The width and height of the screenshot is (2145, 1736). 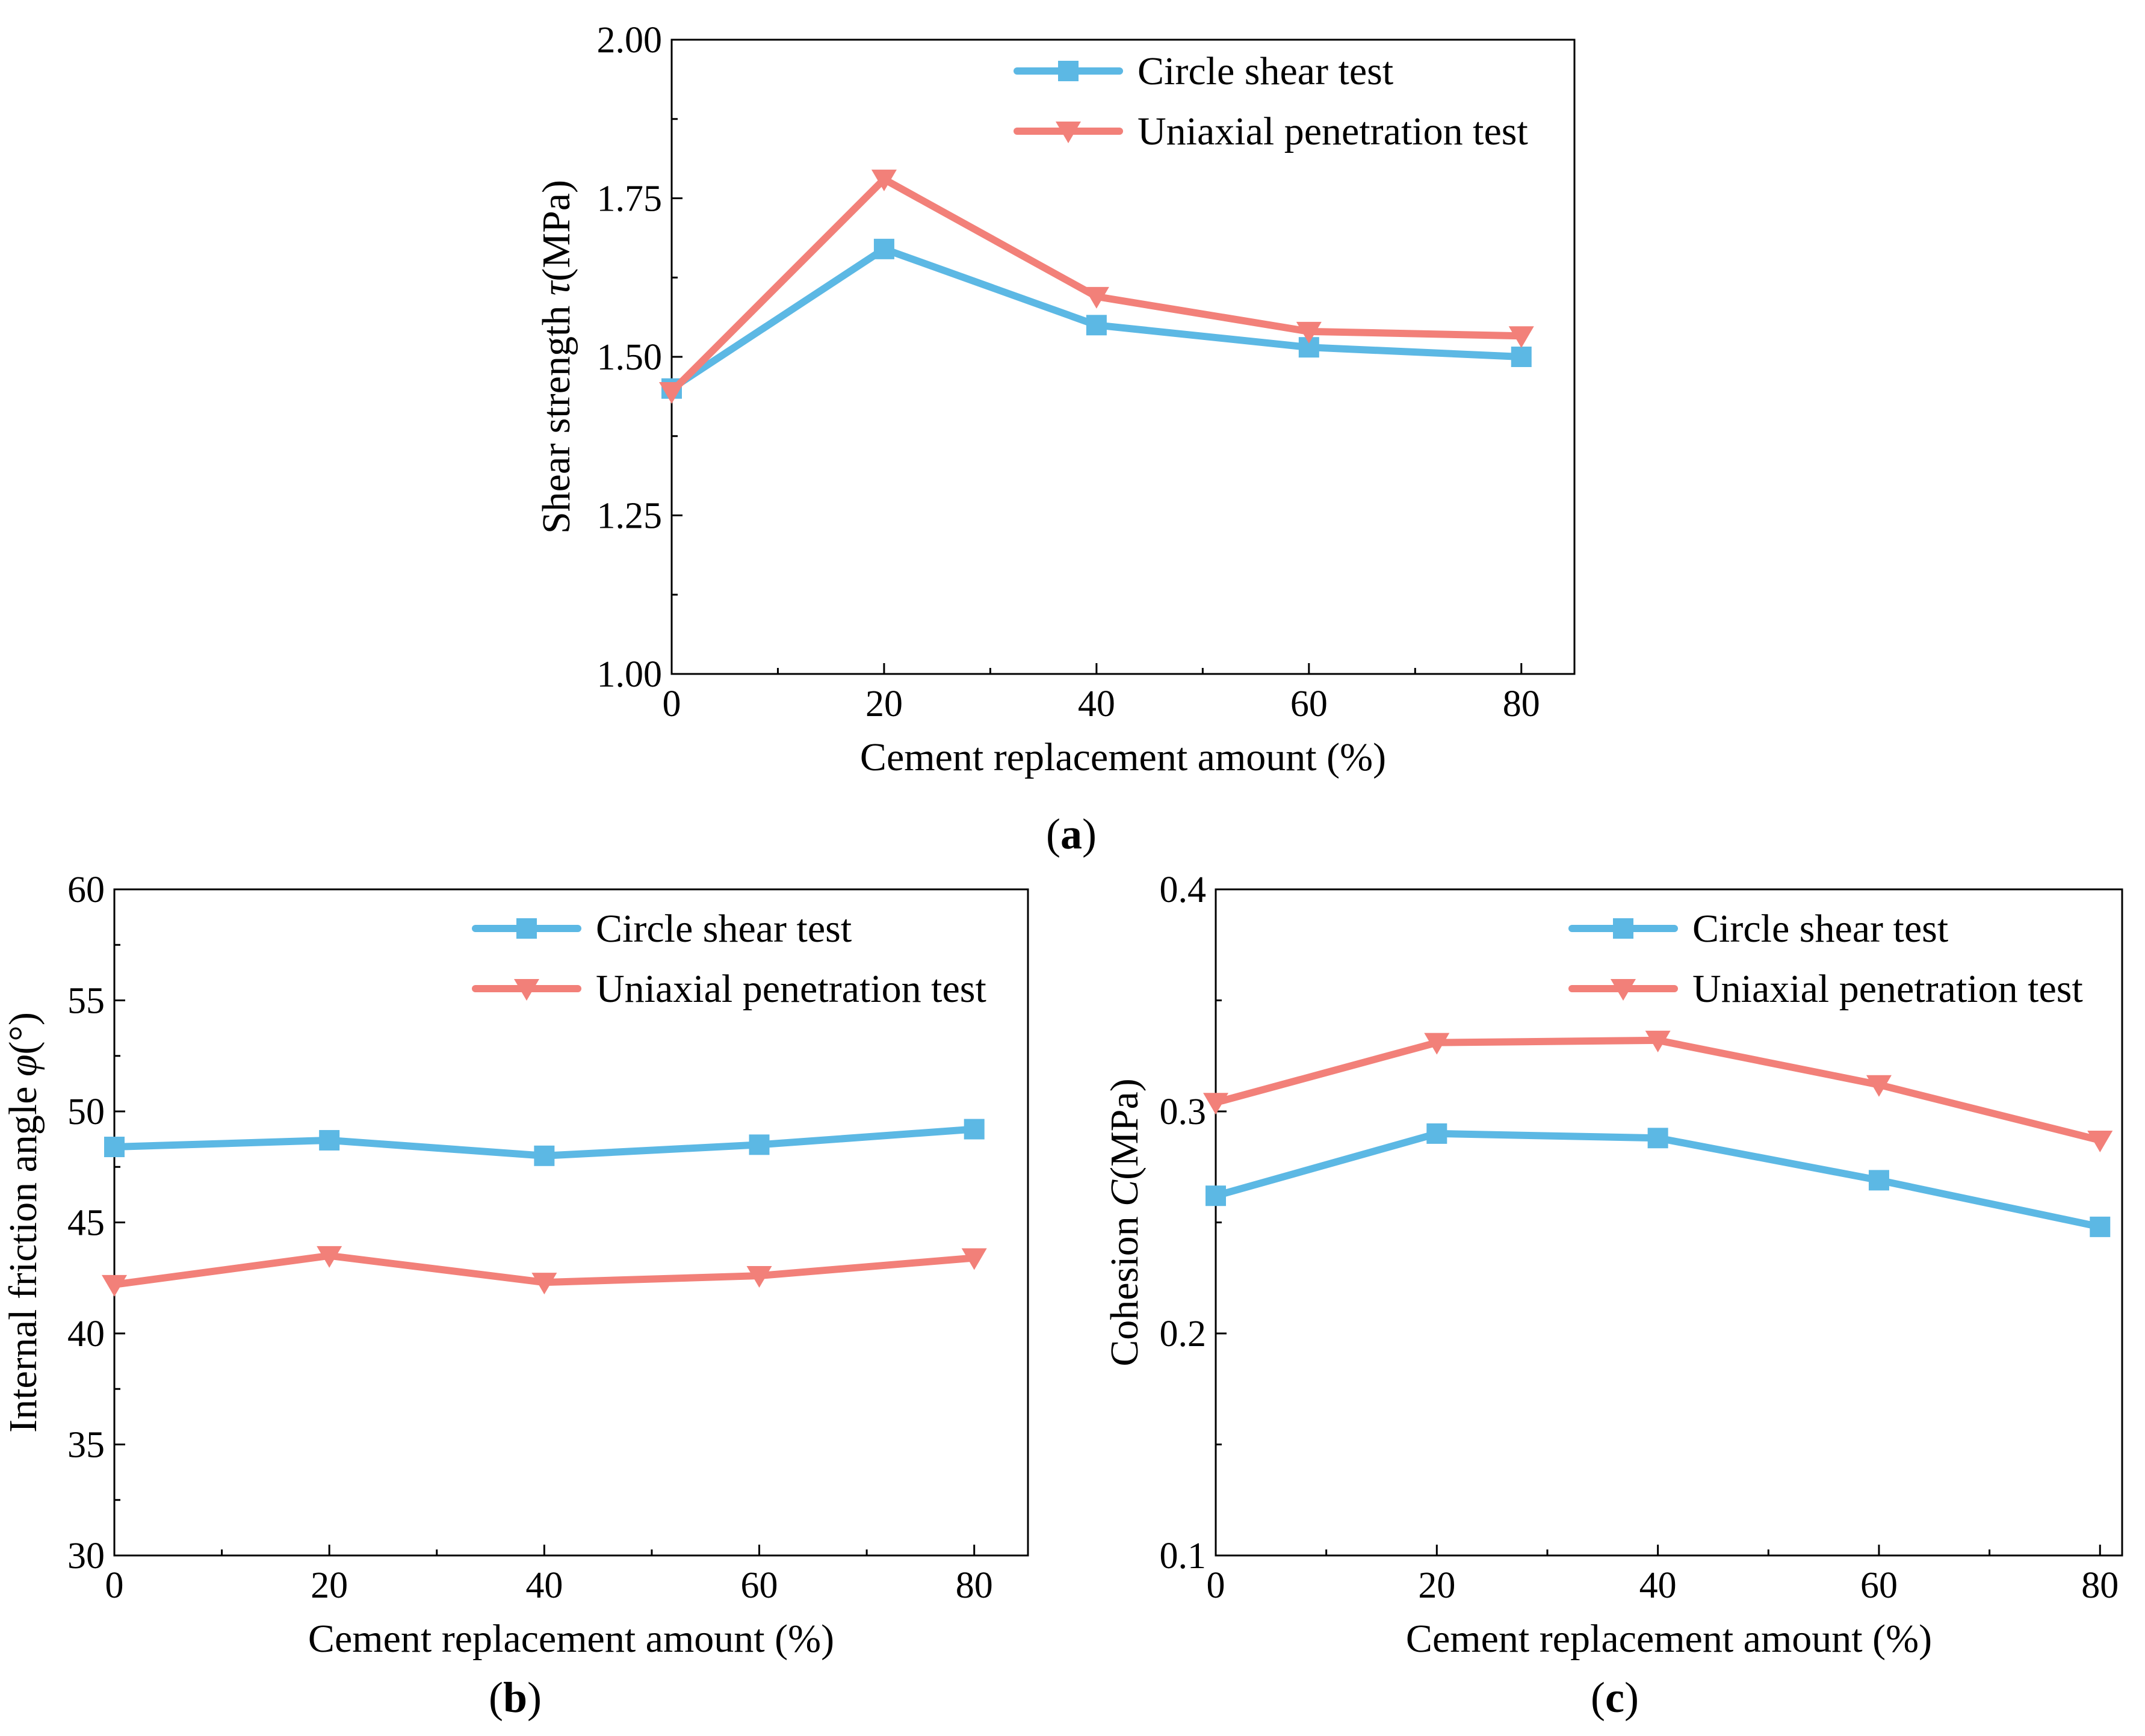 What do you see at coordinates (1183, 890) in the screenshot?
I see `y-tick-label: 0.4` at bounding box center [1183, 890].